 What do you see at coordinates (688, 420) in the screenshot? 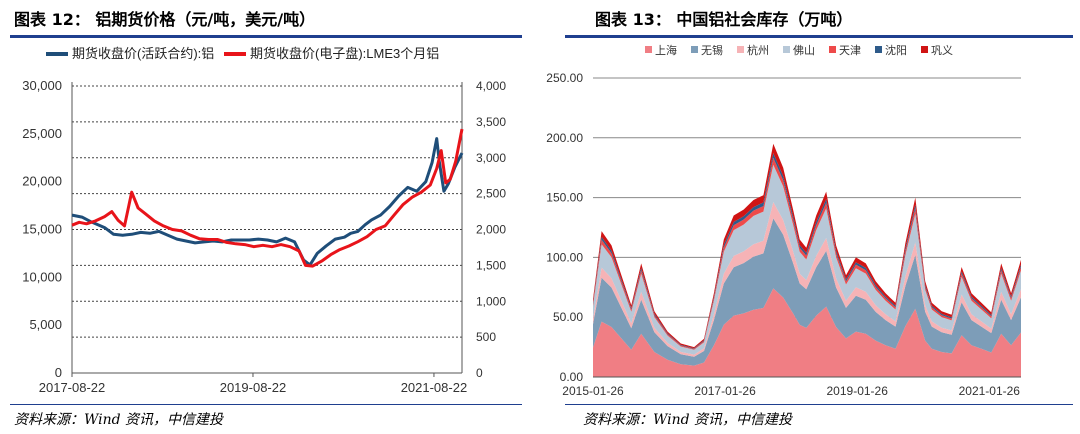
I see `right-source-note: 资料来源：Wind 资讯，中信建投` at bounding box center [688, 420].